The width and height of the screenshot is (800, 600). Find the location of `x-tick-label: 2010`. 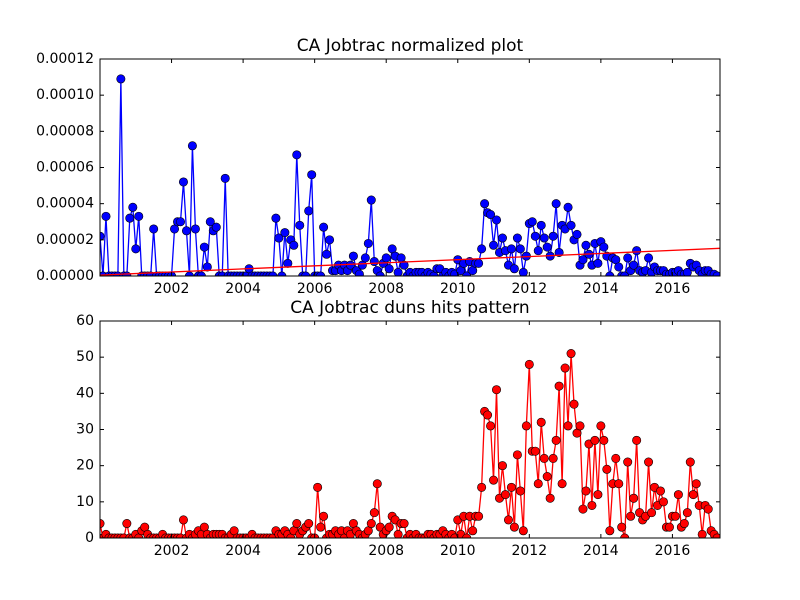

x-tick-label: 2010 is located at coordinates (458, 289).